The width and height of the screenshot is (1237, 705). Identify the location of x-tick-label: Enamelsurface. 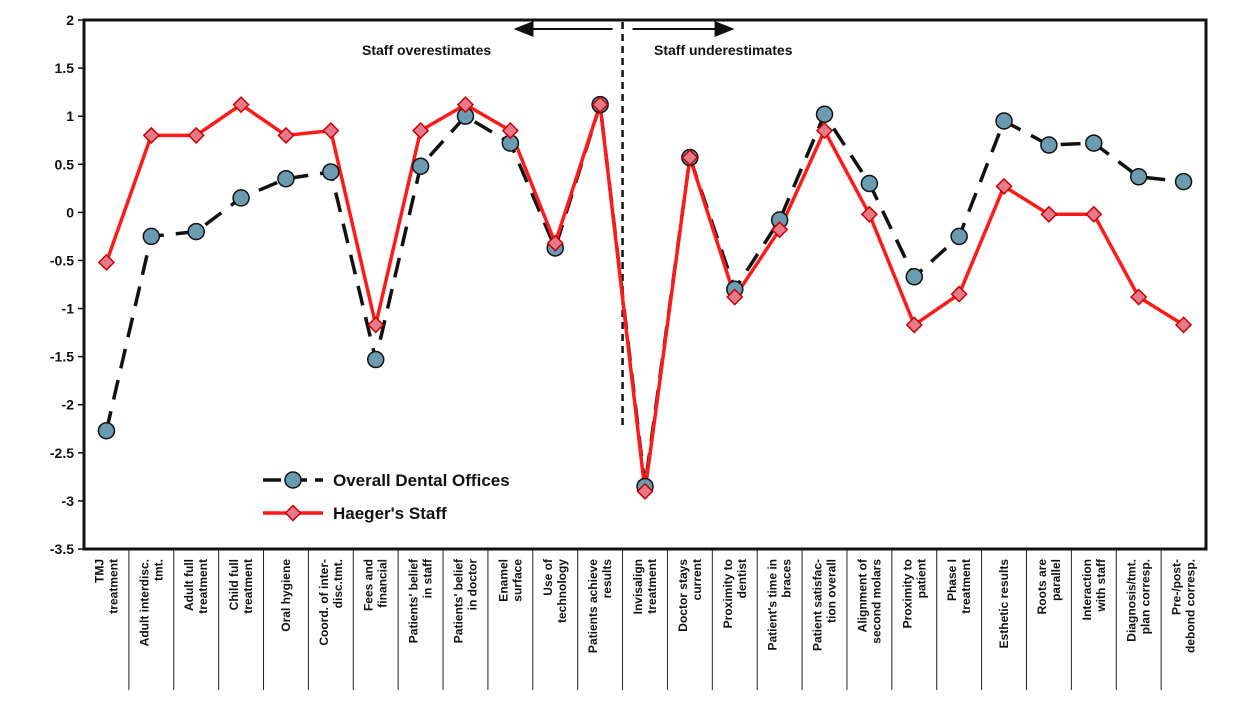
(510, 580).